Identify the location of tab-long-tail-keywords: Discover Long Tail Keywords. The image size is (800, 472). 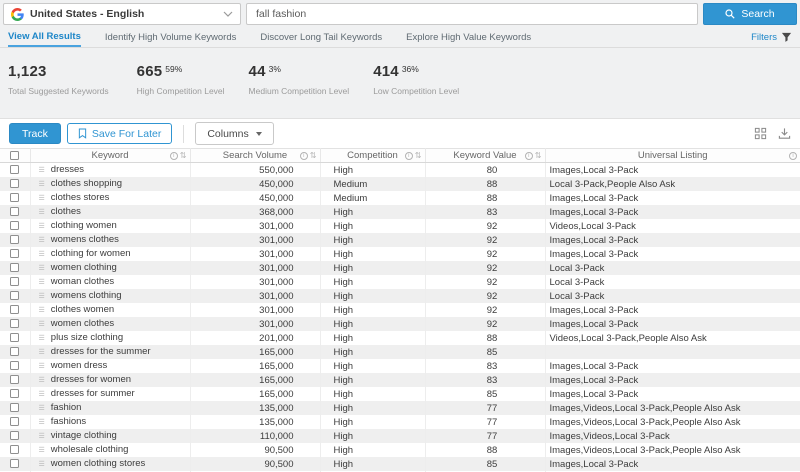
(321, 37).